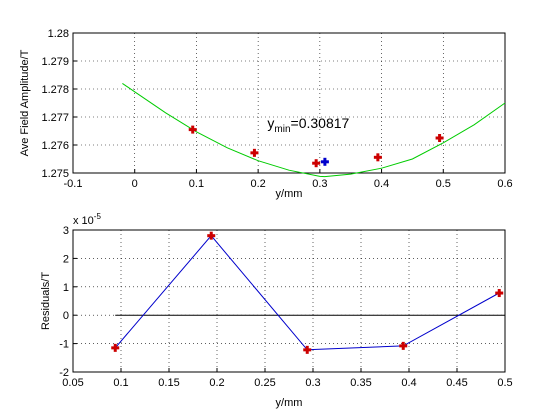  Describe the element at coordinates (25, 102) in the screenshot. I see `fit-plot-ylabel: Ave Field Amplitude/T` at that location.